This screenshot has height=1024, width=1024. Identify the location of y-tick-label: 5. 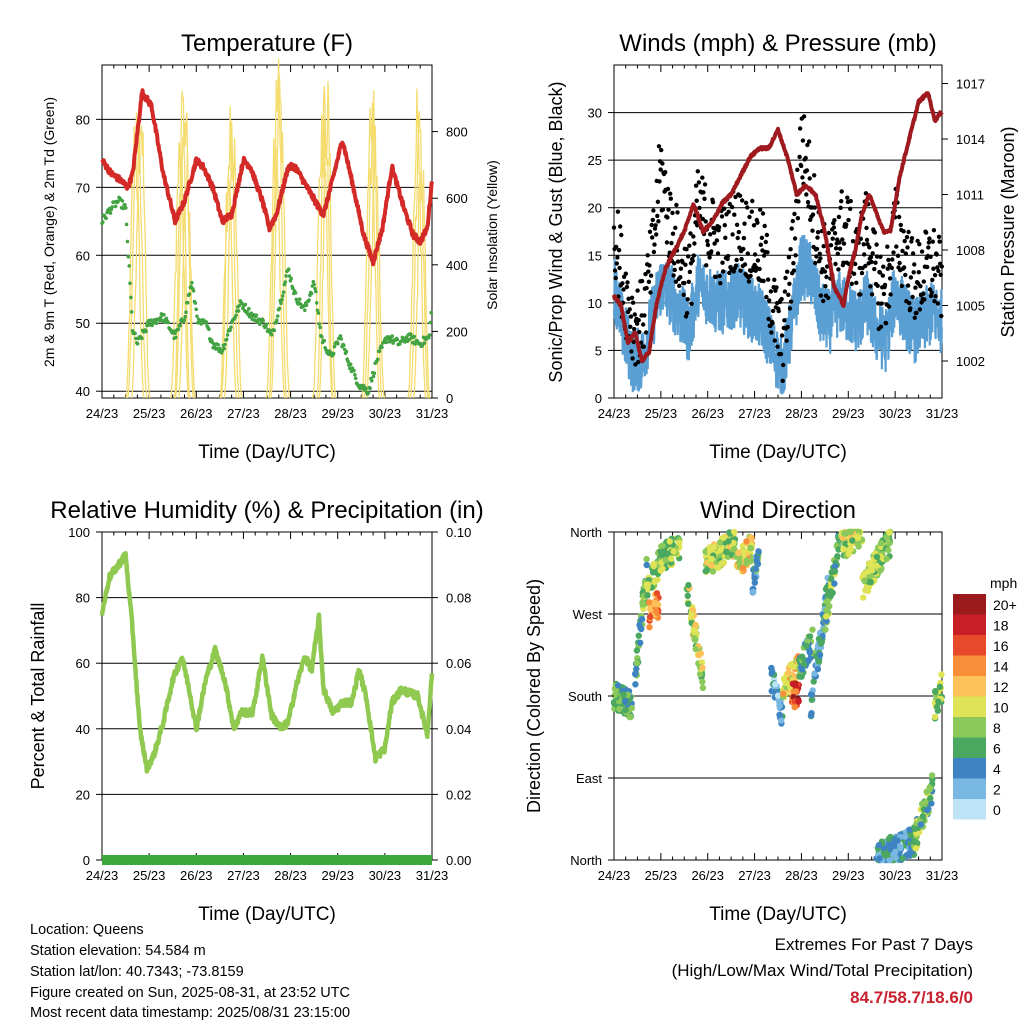
(598, 350).